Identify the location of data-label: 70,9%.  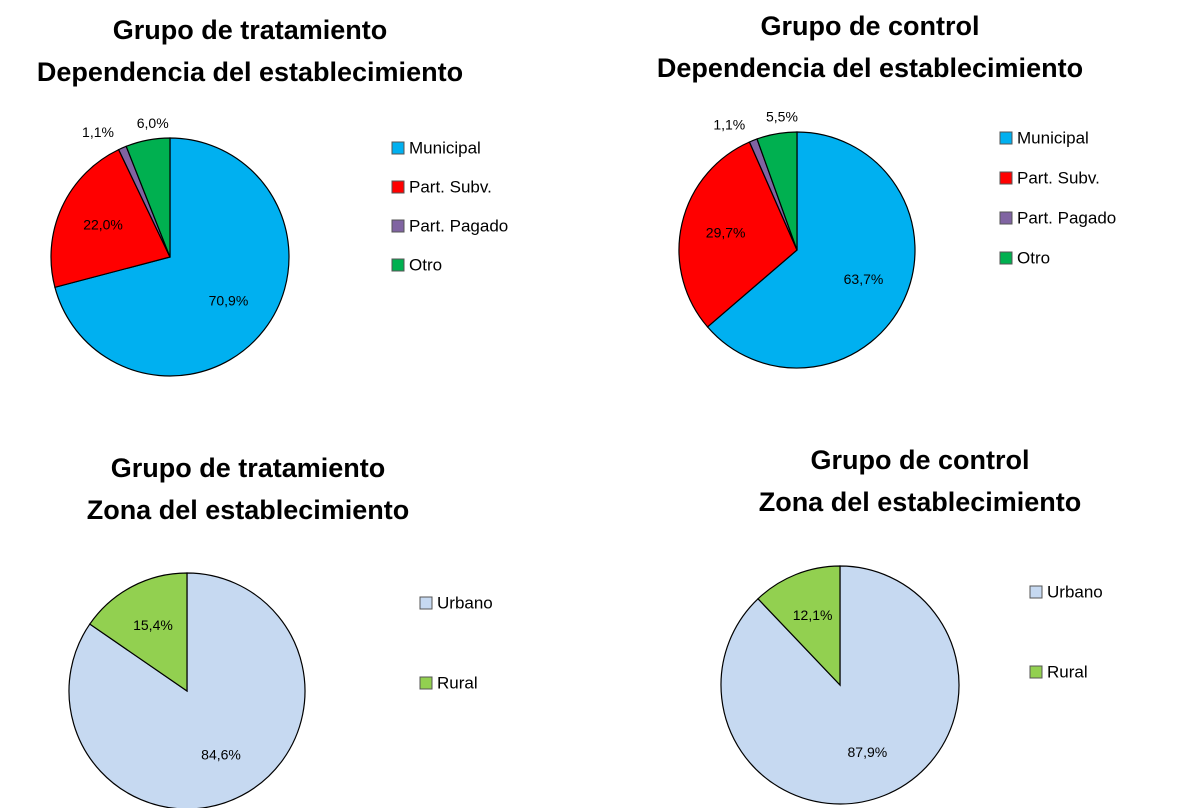
(229, 301).